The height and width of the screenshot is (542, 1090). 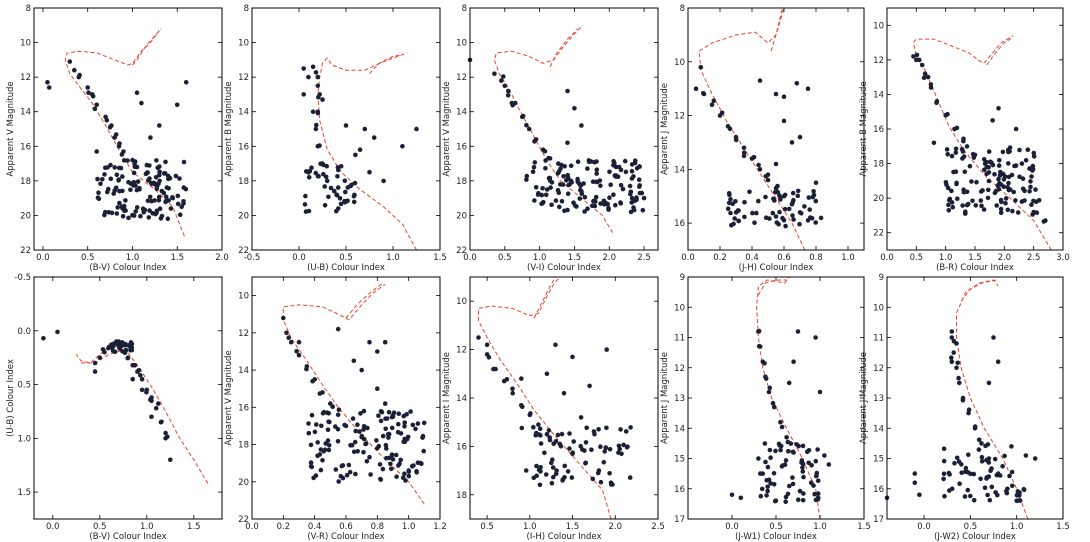 I want to click on y-axis-label: Apparent I Magnitude, so click(x=447, y=398).